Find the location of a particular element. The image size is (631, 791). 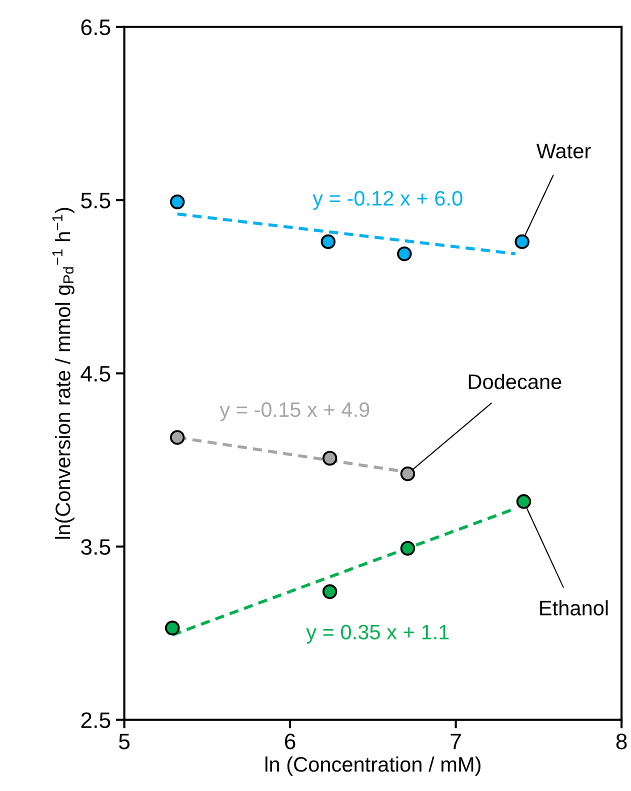

x-tick-label: 8 is located at coordinates (621, 742).